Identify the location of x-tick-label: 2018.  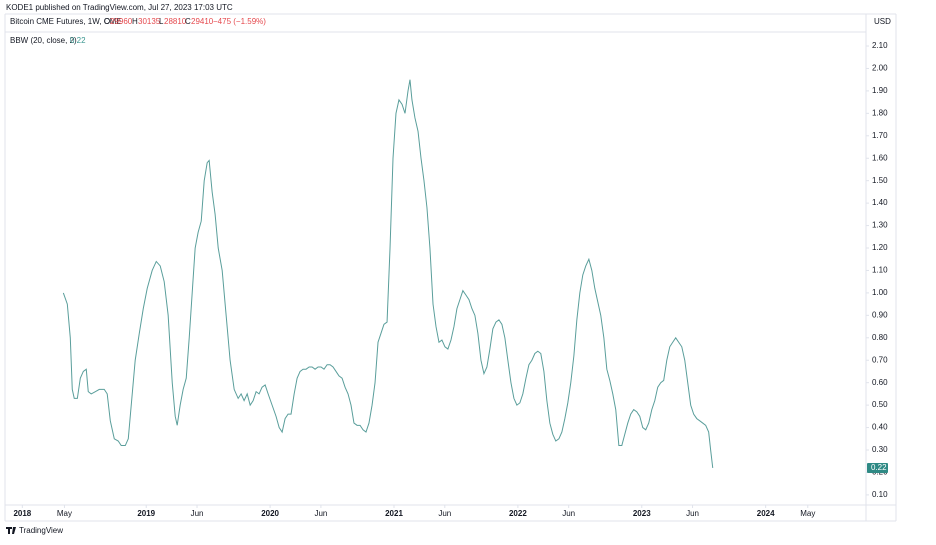
(22, 513).